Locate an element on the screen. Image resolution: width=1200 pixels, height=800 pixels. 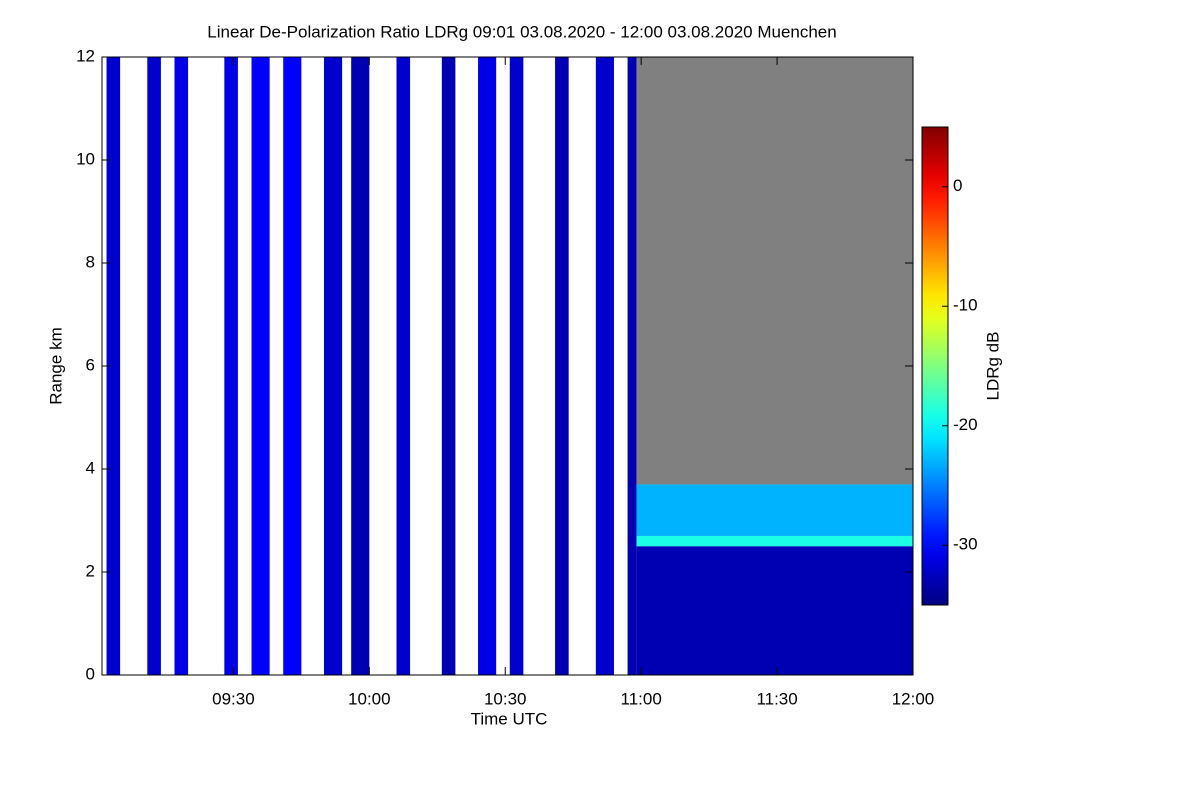
y-tick-label: 4 is located at coordinates (90, 467).